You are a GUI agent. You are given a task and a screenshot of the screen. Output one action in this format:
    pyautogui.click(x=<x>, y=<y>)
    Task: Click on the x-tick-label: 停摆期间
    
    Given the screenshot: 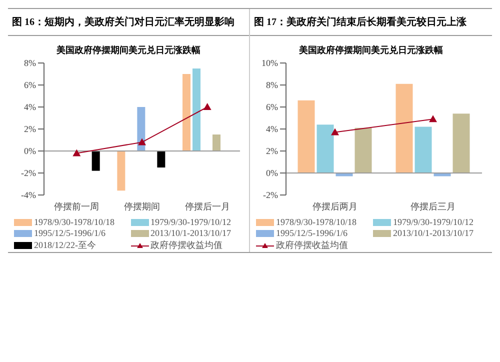 What is the action you would take?
    pyautogui.click(x=142, y=206)
    